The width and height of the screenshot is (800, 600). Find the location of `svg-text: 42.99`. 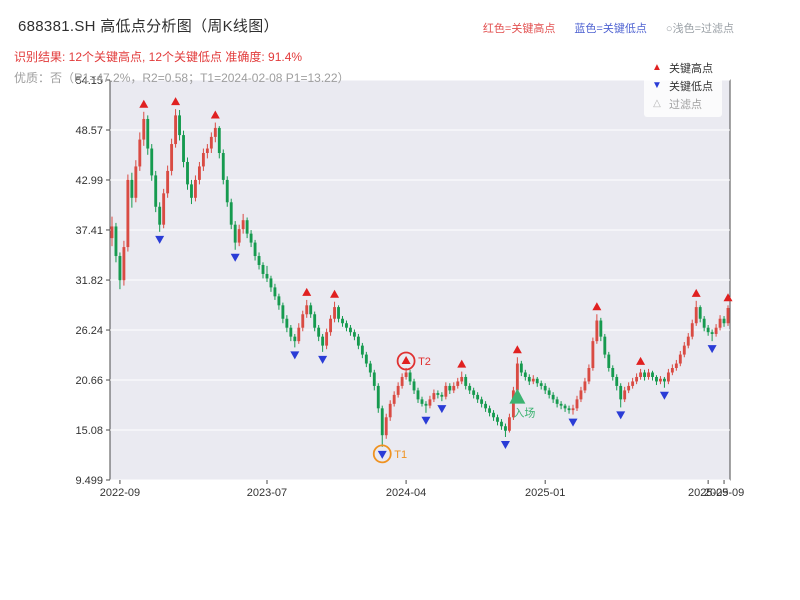

svg-text: 42.99 is located at coordinates (89, 181).